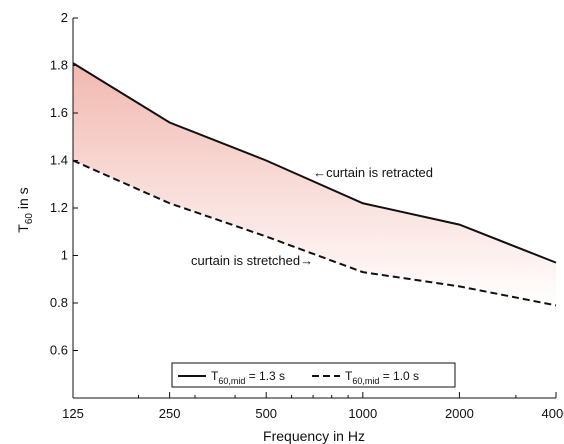 This screenshot has height=444, width=564. I want to click on x-tick-label: 250, so click(170, 413).